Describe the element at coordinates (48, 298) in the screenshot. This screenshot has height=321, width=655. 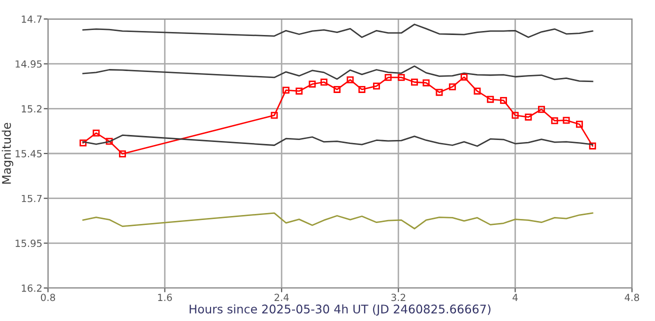
I see `x-tick-label: 0.8` at that location.